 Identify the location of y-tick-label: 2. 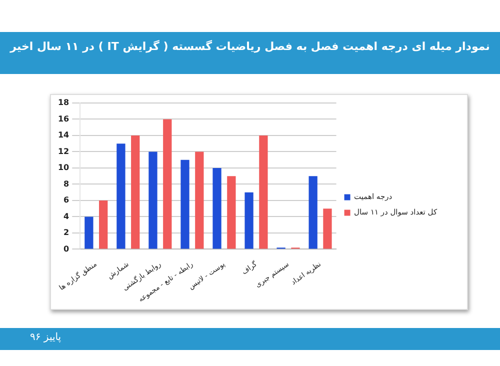
(67, 233).